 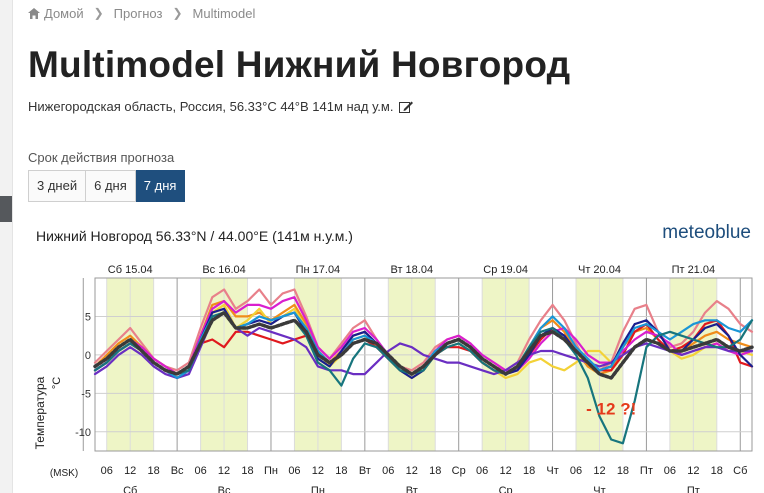 What do you see at coordinates (224, 13) in the screenshot?
I see `breadcrumb-current: Multimodel` at bounding box center [224, 13].